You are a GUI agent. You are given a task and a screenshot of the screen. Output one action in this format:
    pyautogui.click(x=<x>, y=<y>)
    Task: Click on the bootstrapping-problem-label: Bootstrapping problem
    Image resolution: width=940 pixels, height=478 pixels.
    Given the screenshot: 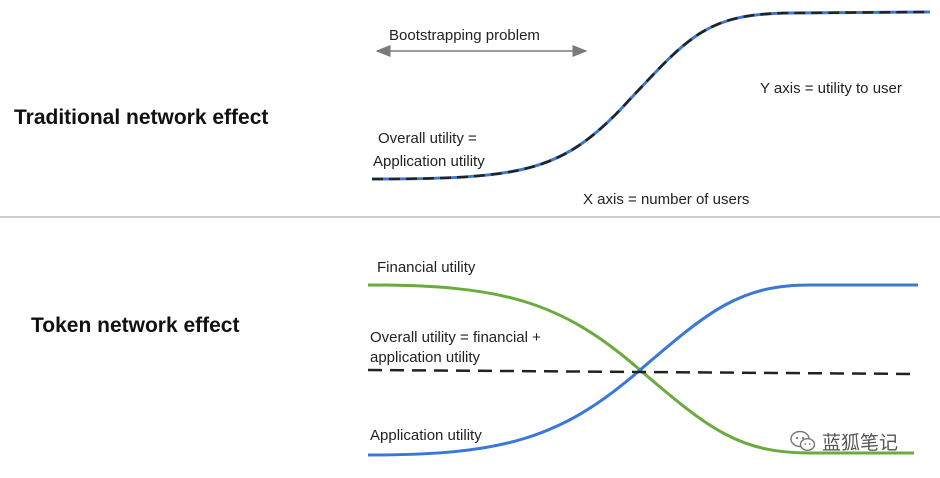 What is the action you would take?
    pyautogui.click(x=464, y=35)
    